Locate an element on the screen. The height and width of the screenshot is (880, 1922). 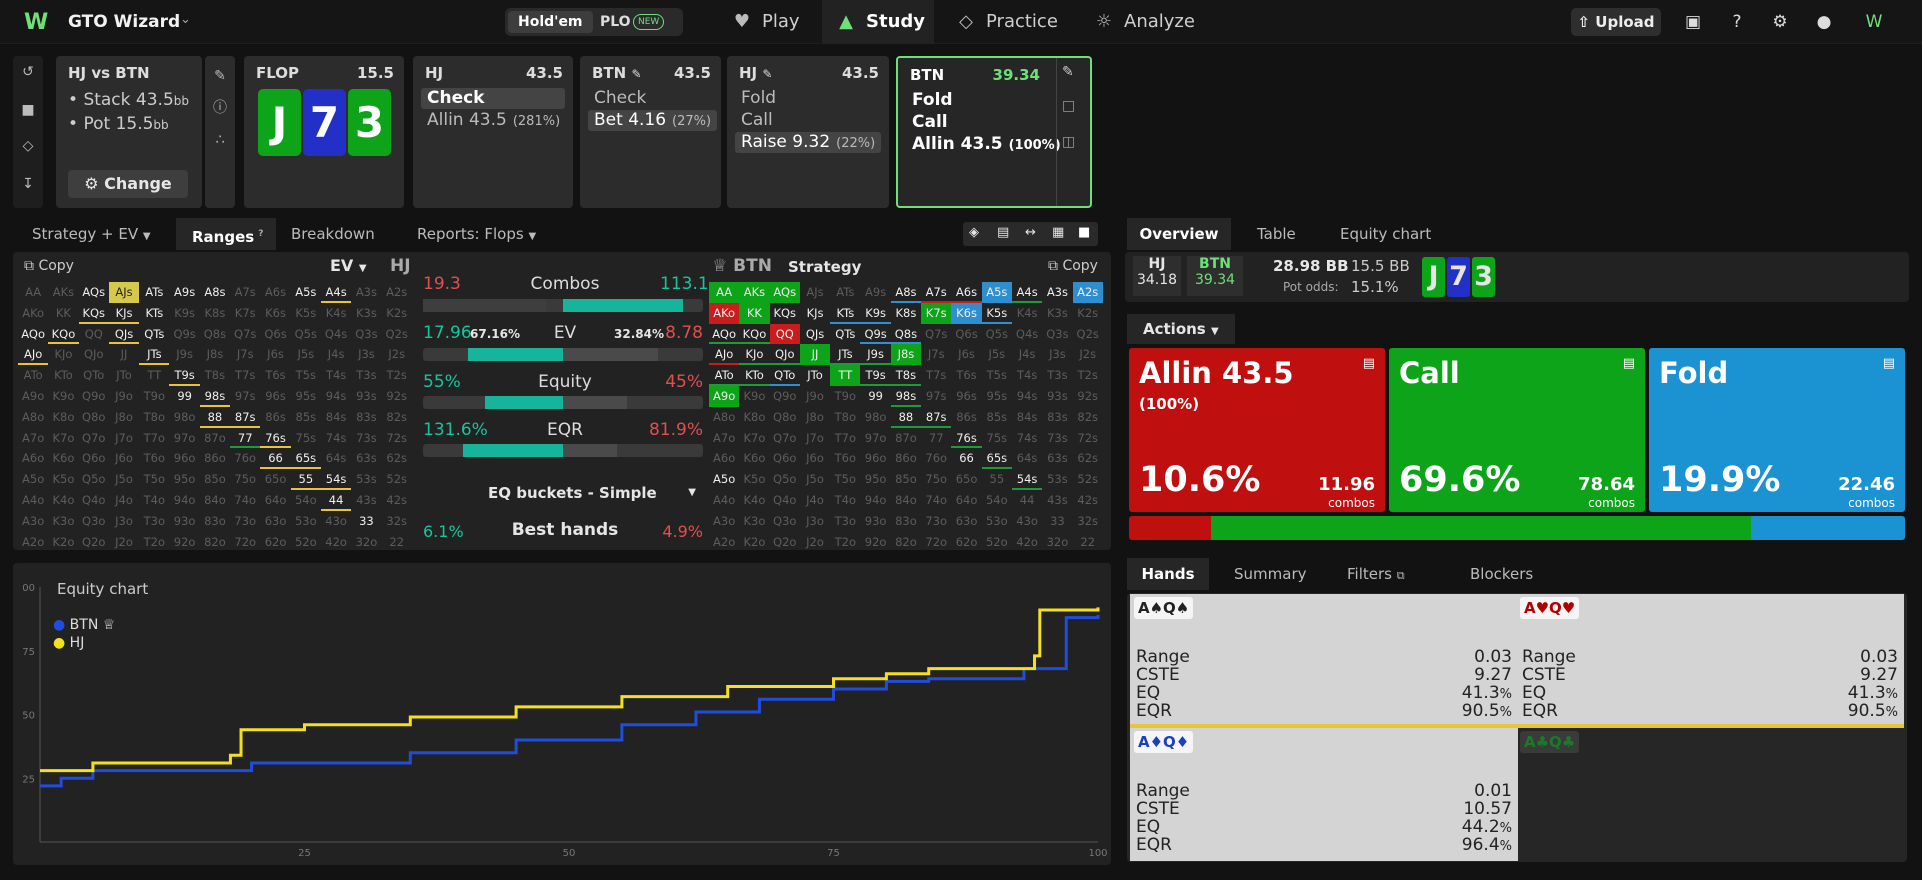
hand-cell: Q5o is located at coordinates (785, 479).